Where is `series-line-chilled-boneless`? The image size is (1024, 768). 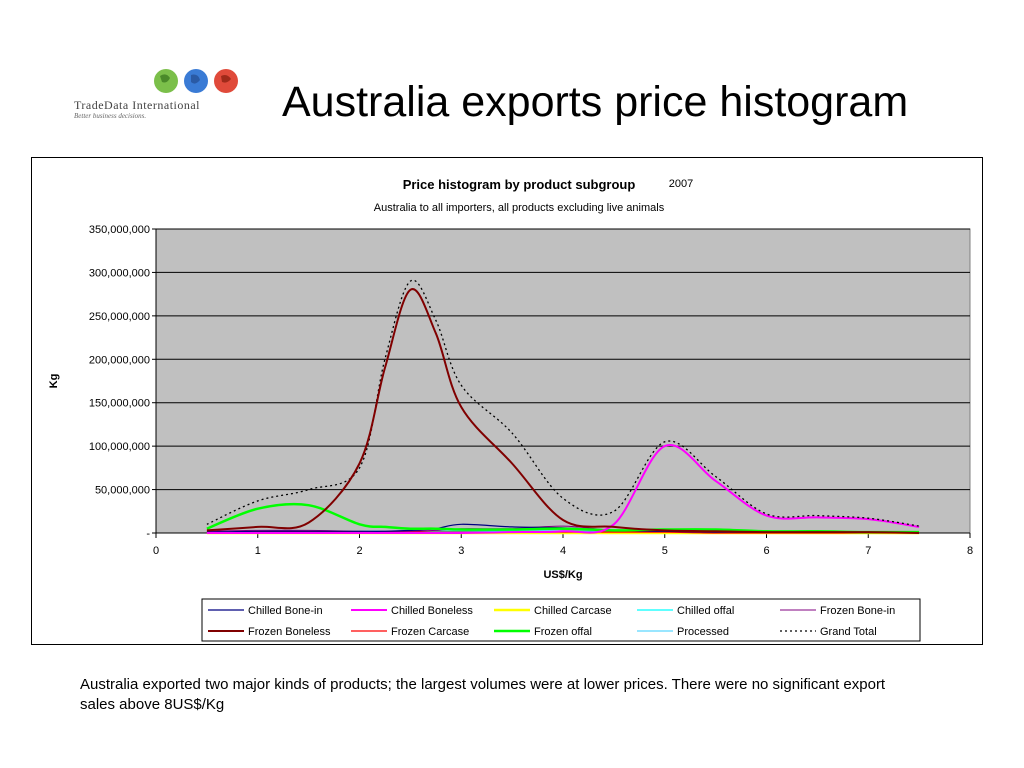
series-line-chilled-boneless is located at coordinates (563, 489).